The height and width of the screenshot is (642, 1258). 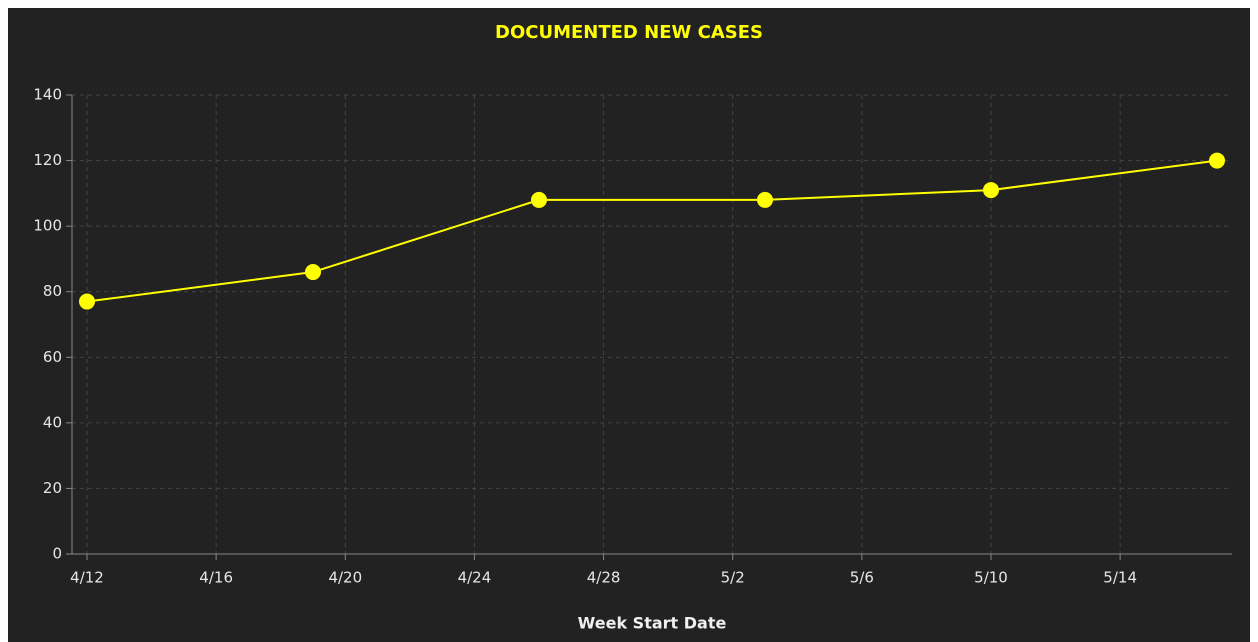 I want to click on x-tick-label: 4/20, so click(x=345, y=578).